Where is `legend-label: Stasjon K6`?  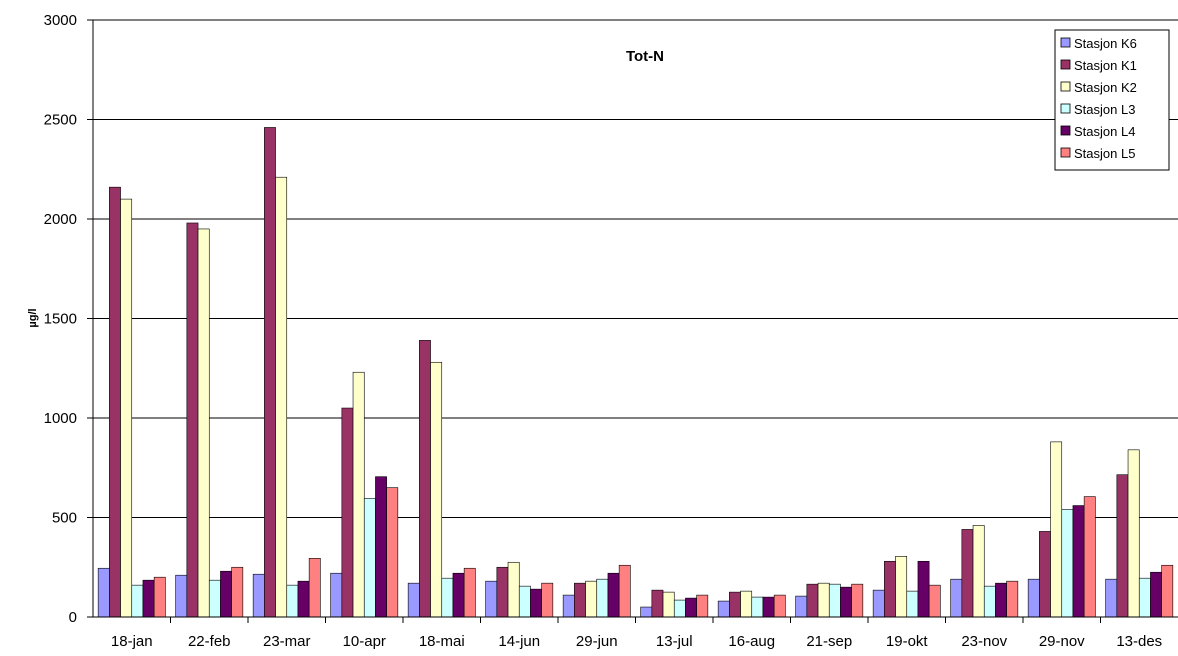 legend-label: Stasjon K6 is located at coordinates (1105, 43).